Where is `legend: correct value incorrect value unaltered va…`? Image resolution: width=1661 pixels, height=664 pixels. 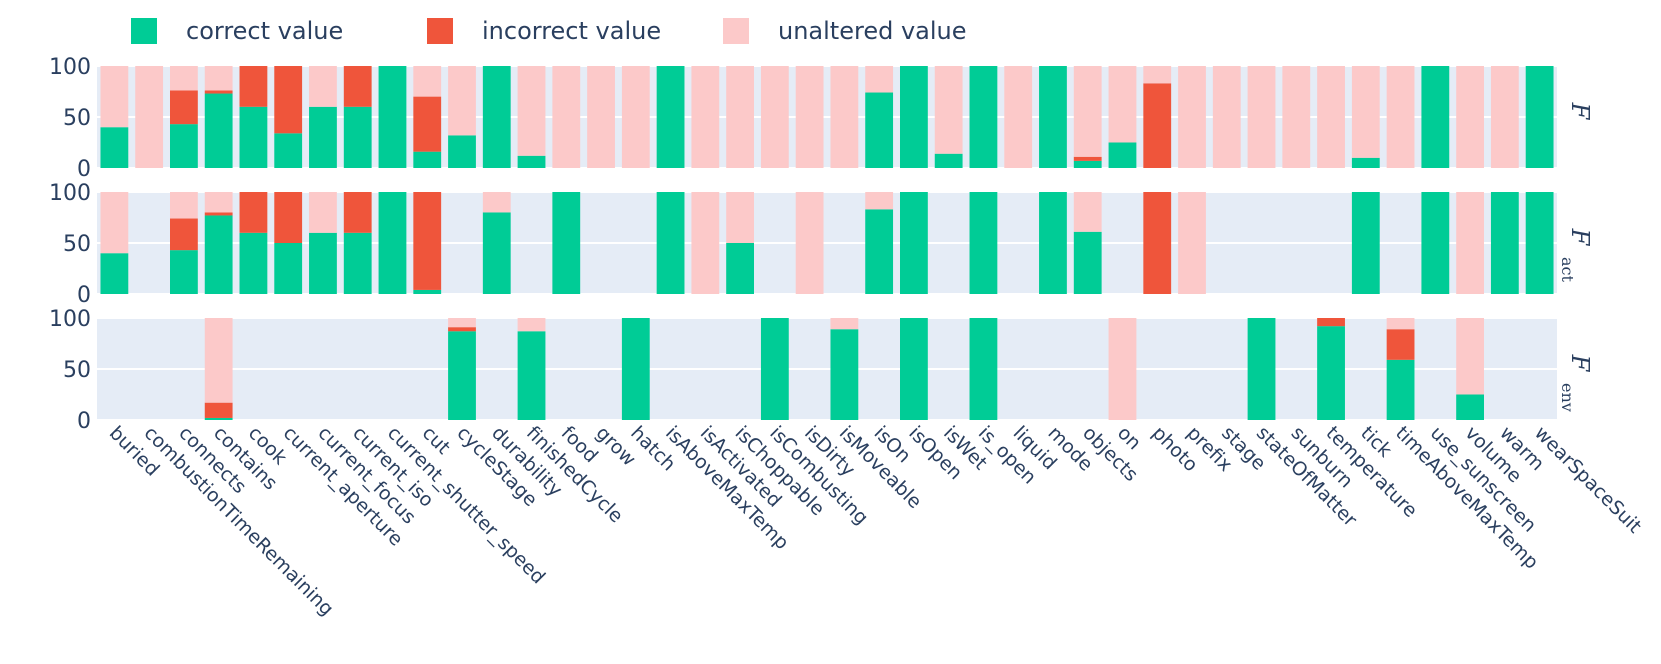
legend: correct value incorrect value unaltered va… is located at coordinates (549, 31).